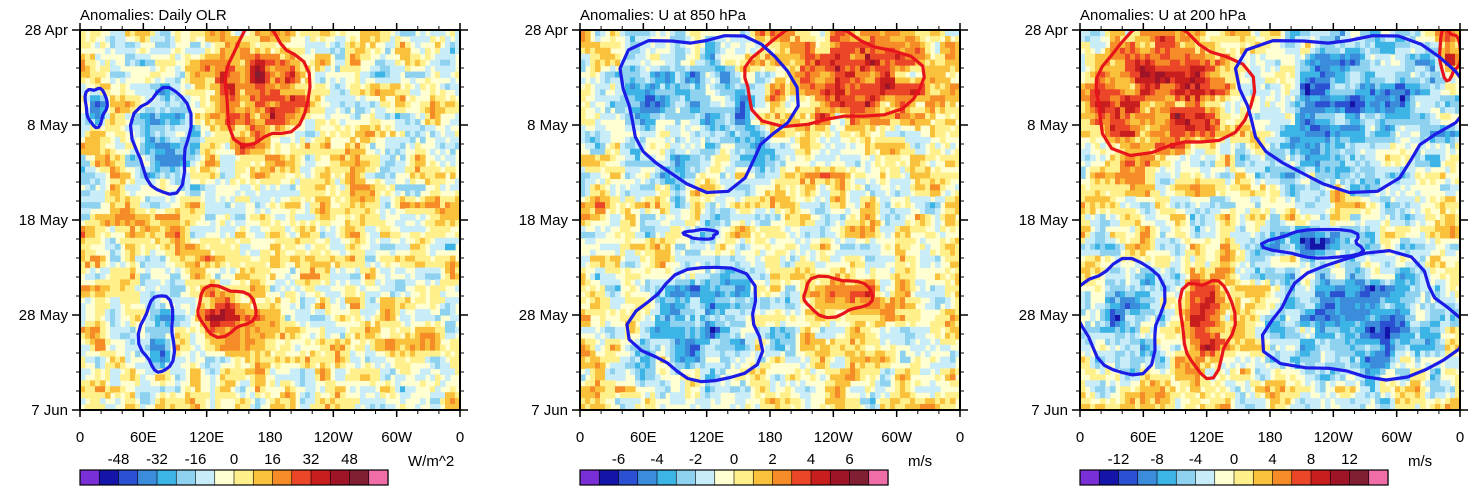  I want to click on x-tick-label: 180, so click(269, 437).